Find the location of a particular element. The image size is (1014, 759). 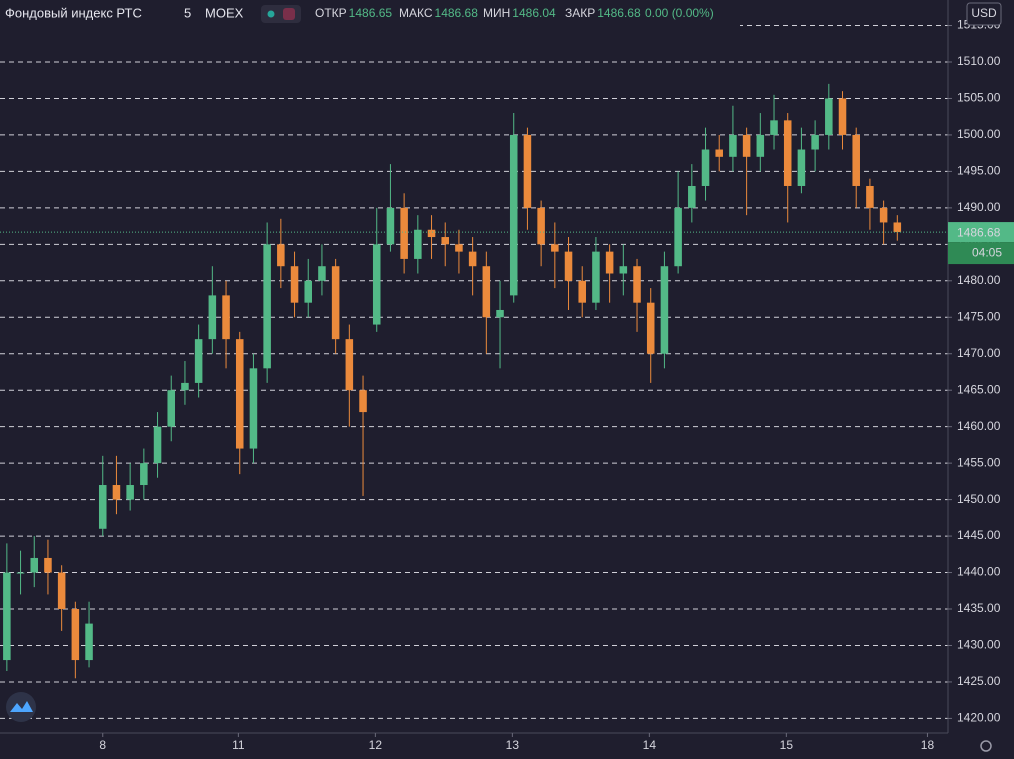

countdown: 04:05 is located at coordinates (987, 252).